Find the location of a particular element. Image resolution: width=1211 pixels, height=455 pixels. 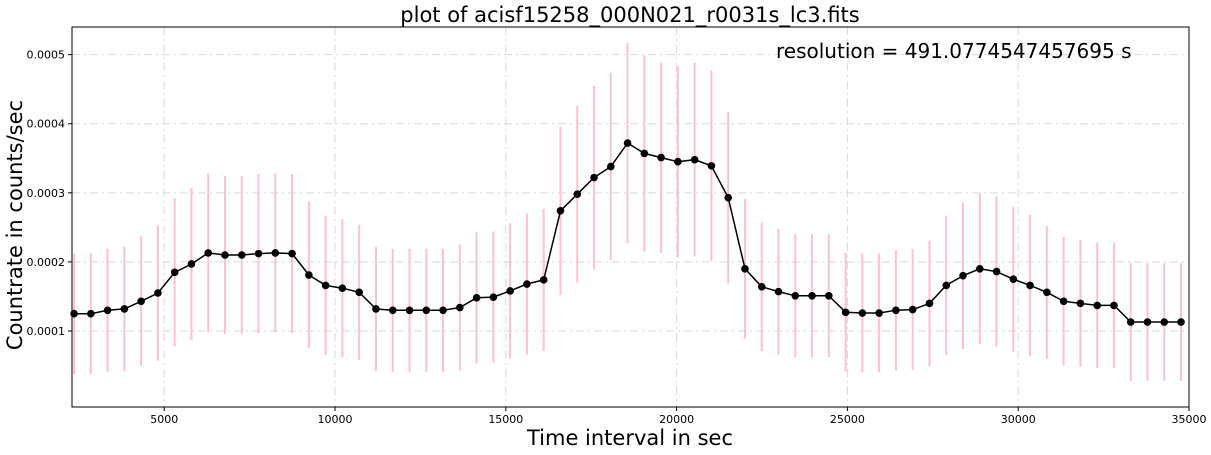

x-tick-label: 30000 is located at coordinates (1018, 419).